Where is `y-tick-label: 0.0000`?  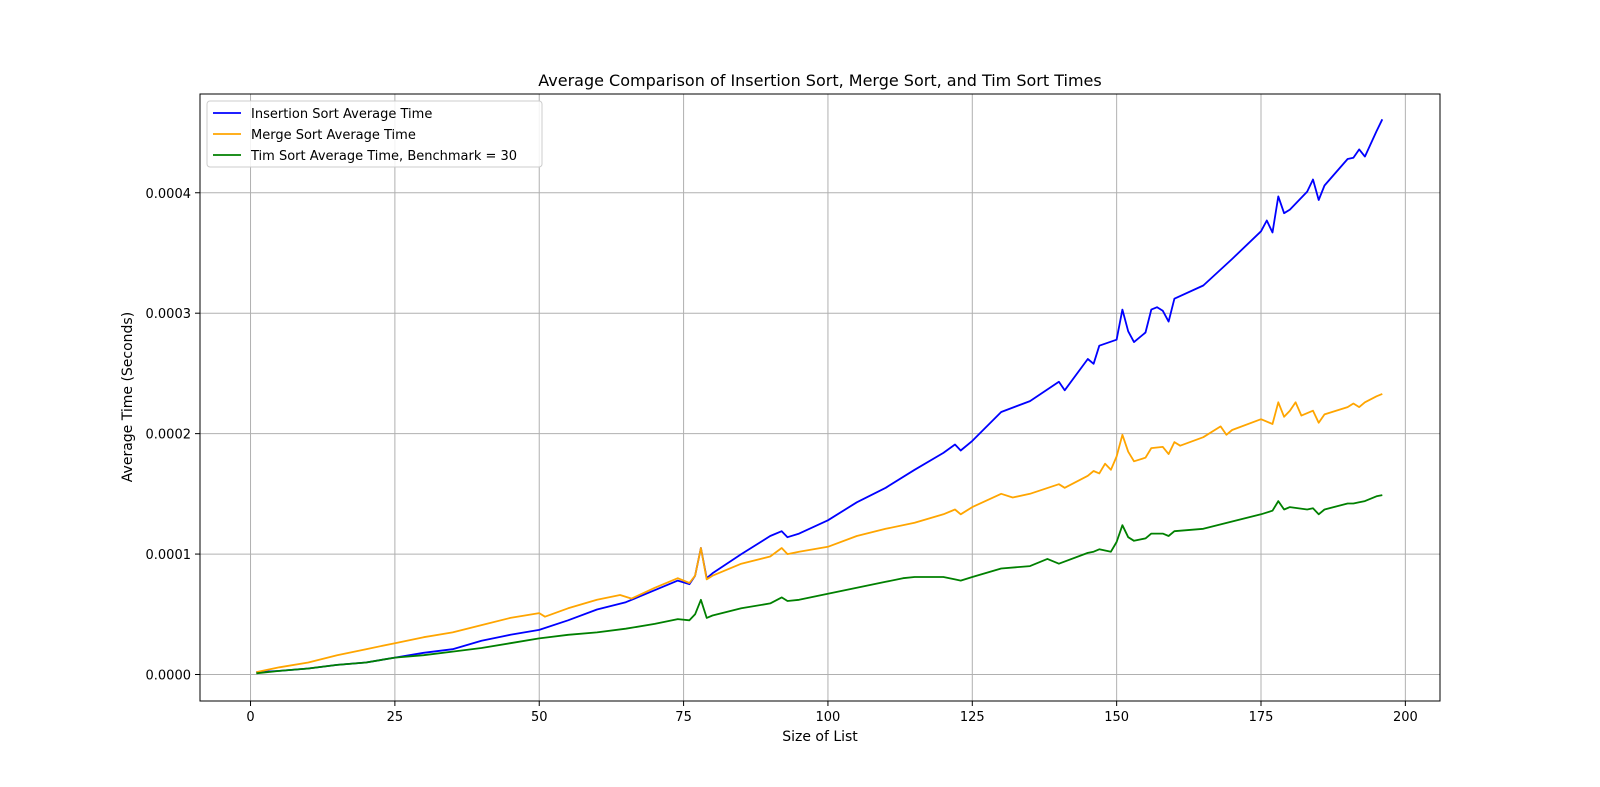
y-tick-label: 0.0000 is located at coordinates (169, 676).